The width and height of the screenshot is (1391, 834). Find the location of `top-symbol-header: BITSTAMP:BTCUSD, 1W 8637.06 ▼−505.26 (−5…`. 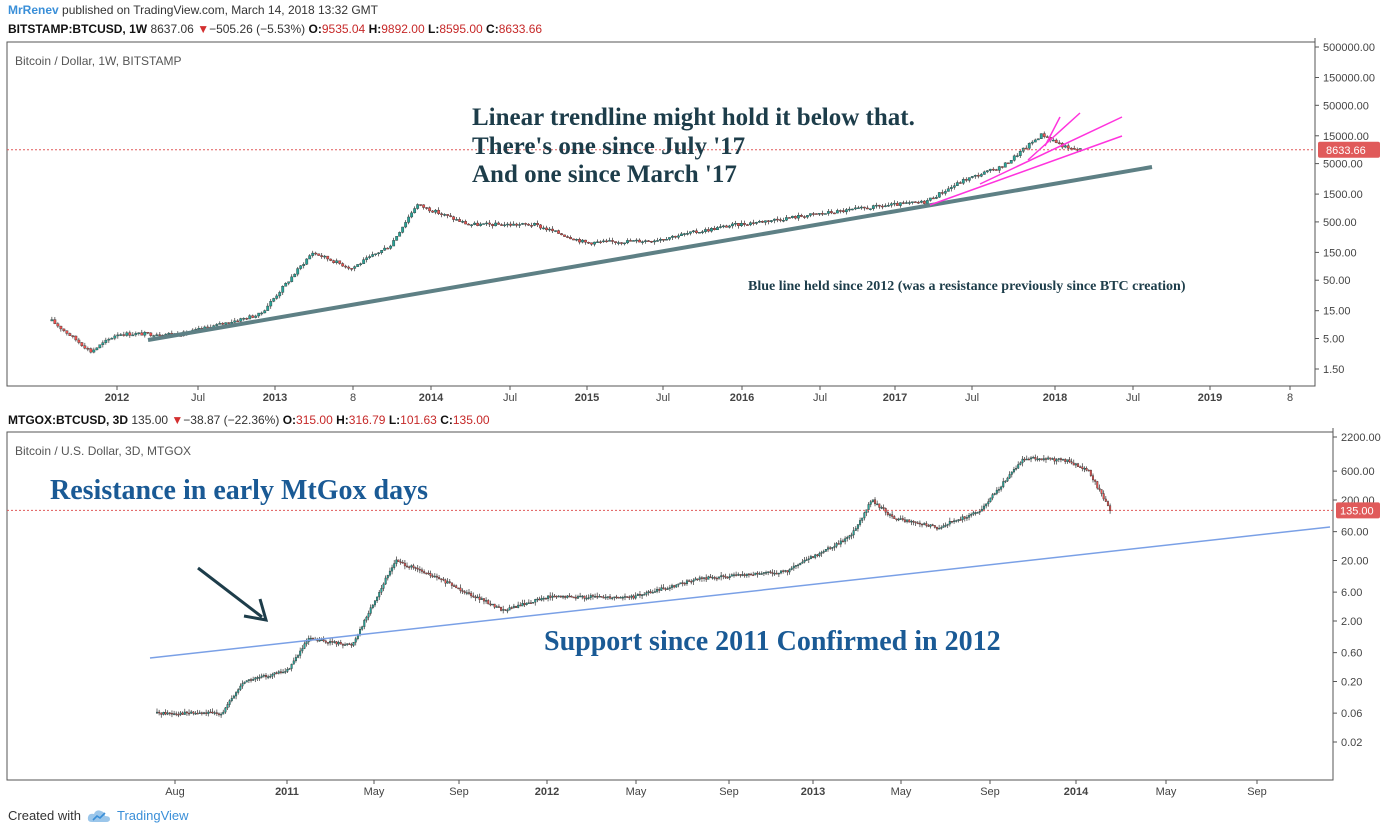

top-symbol-header: BITSTAMP:BTCUSD, 1W 8637.06 ▼−505.26 (−5… is located at coordinates (275, 29).